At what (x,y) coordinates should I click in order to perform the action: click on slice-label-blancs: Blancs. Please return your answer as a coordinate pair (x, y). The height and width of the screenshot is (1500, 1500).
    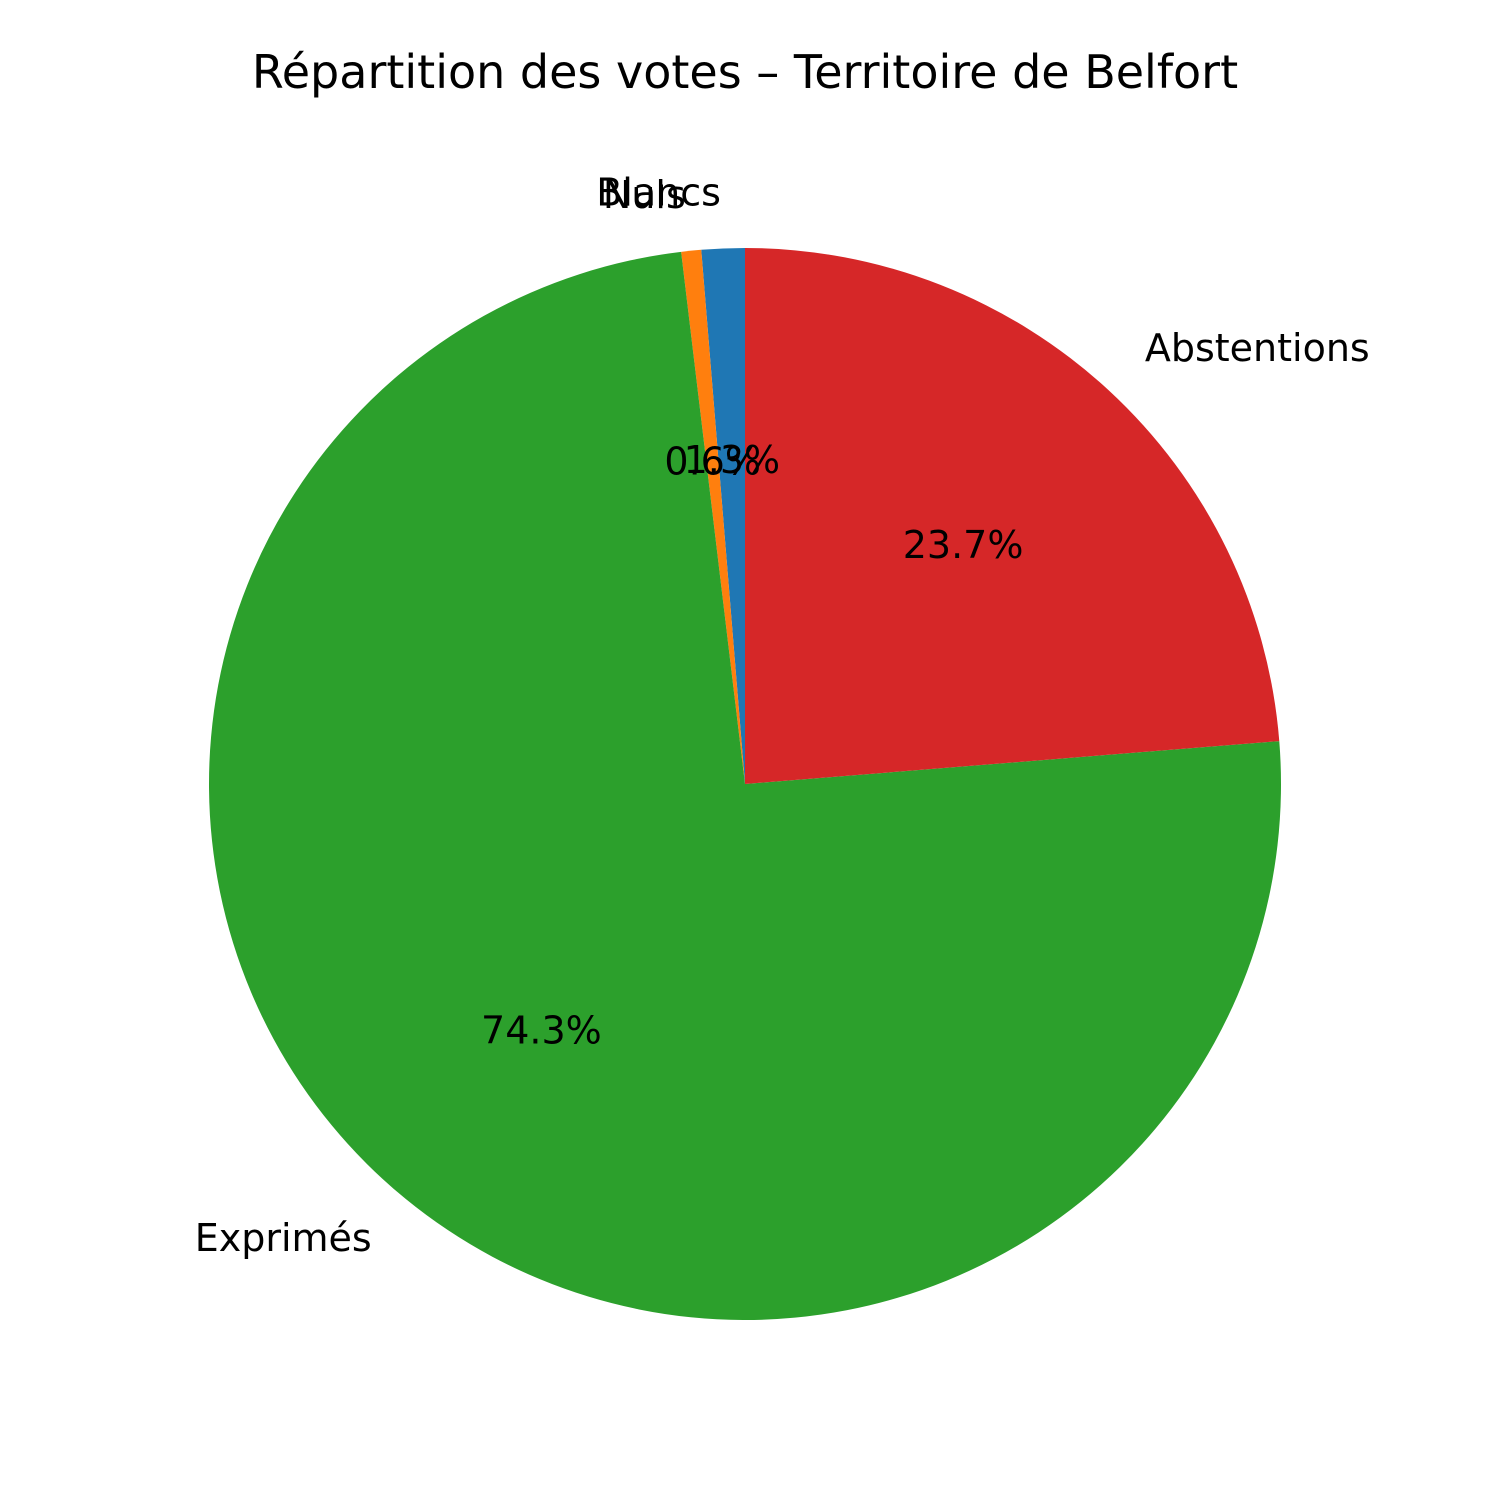
    Looking at the image, I should click on (658, 192).